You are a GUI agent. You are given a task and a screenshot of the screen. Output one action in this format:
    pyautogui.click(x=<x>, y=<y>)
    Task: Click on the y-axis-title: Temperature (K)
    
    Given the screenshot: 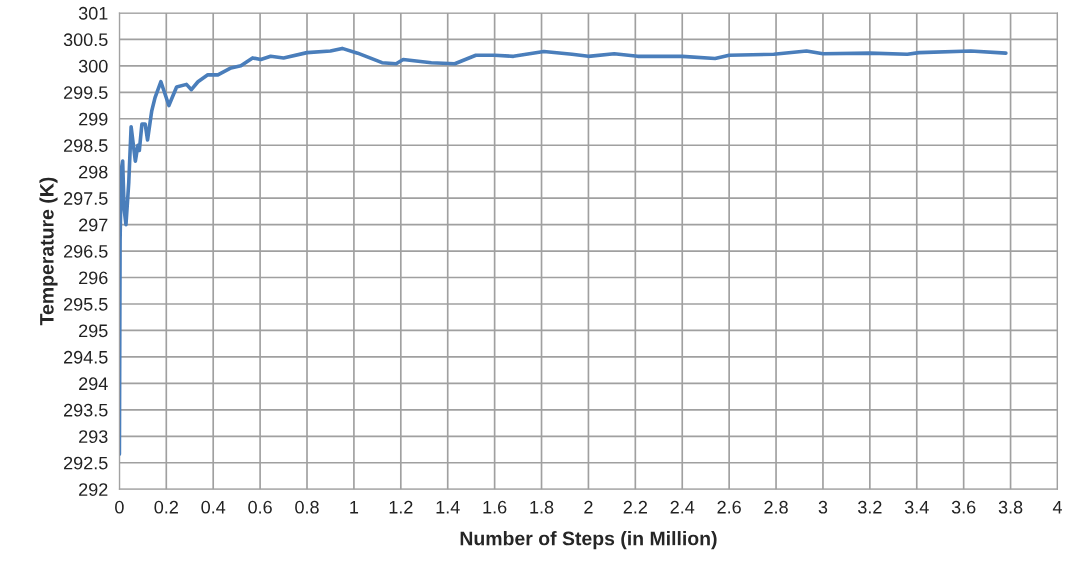 What is the action you would take?
    pyautogui.click(x=48, y=251)
    